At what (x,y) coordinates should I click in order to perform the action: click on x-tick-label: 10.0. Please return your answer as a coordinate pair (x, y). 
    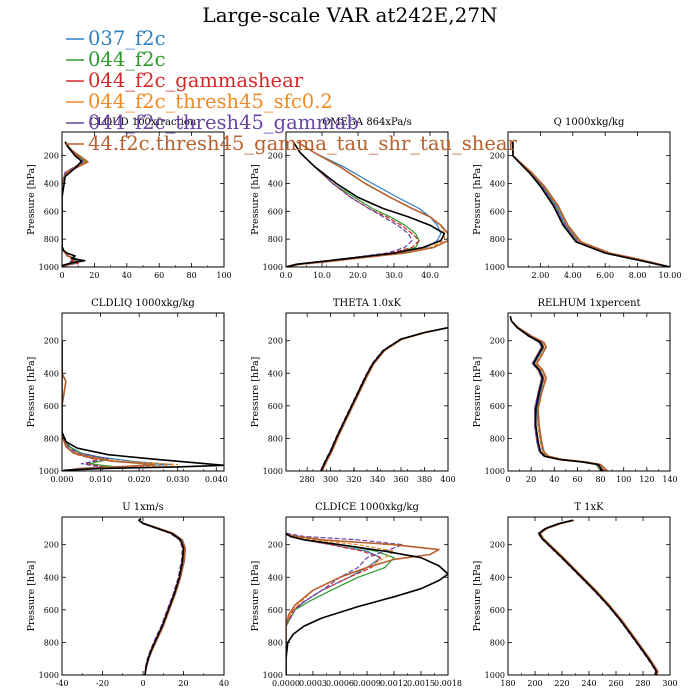
    Looking at the image, I should click on (322, 275).